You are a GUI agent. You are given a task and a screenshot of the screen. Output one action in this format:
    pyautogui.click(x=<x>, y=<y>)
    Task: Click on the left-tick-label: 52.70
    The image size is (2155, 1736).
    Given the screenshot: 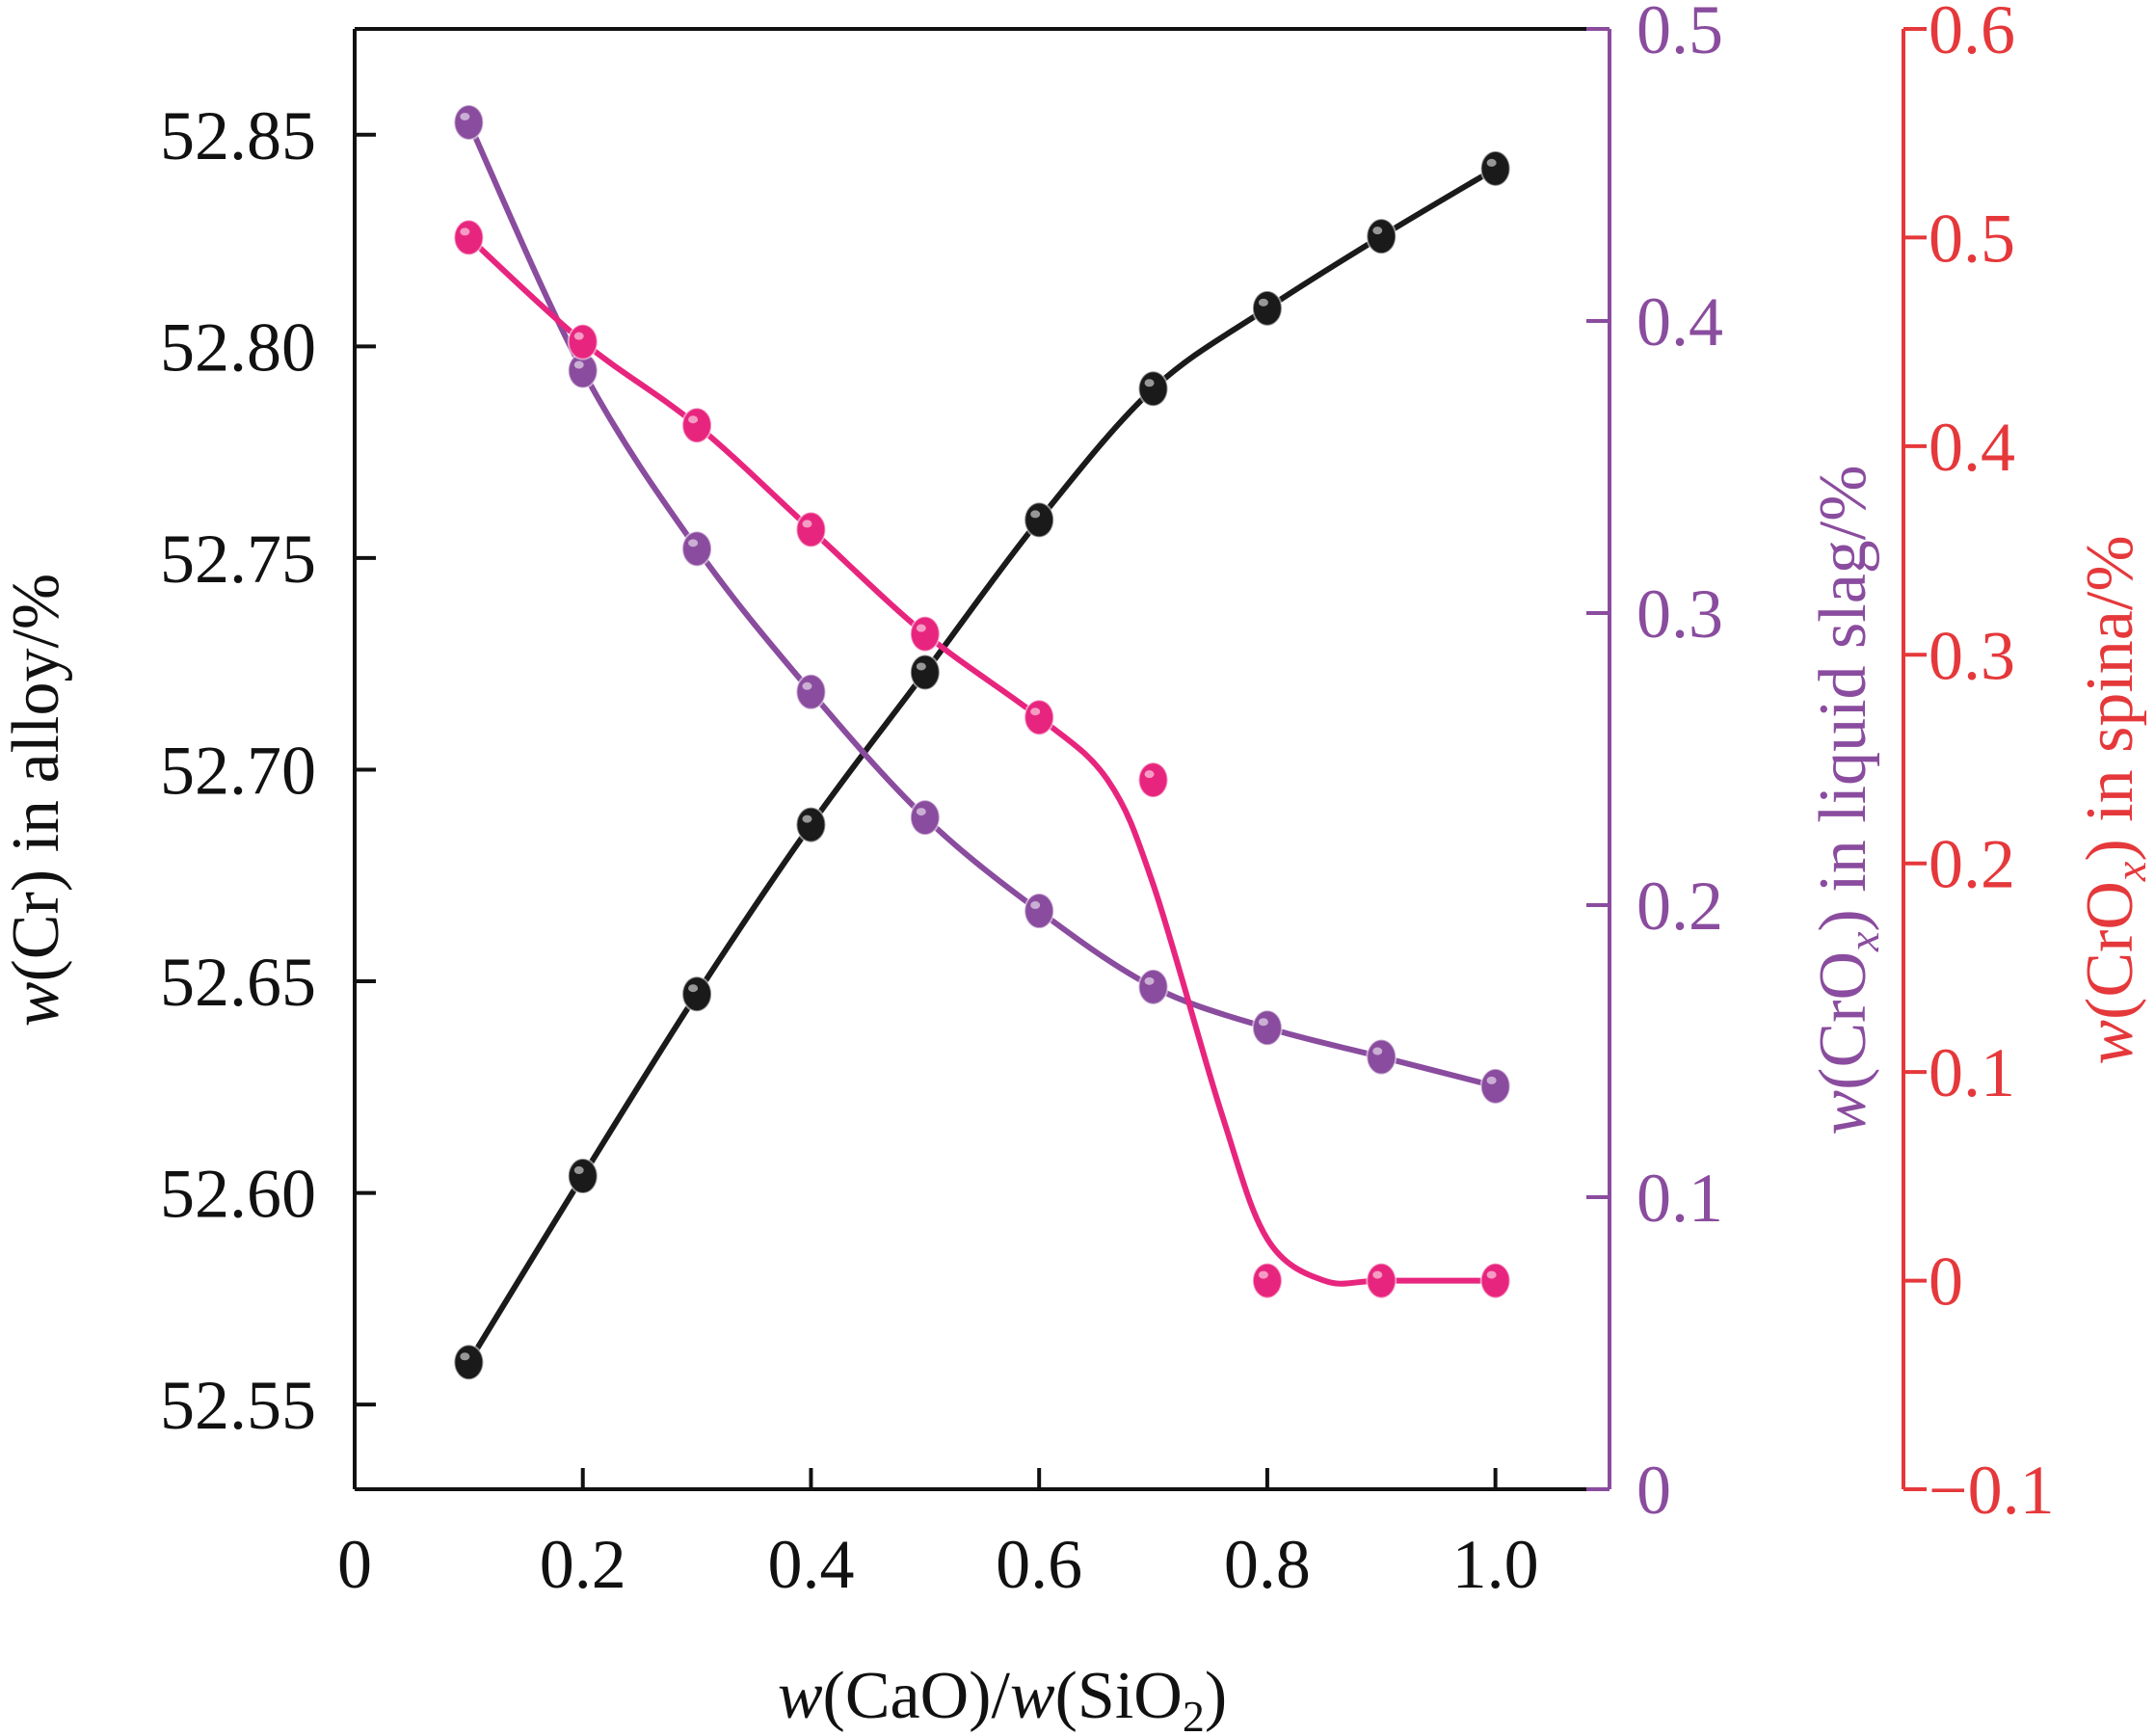 What is the action you would take?
    pyautogui.click(x=238, y=770)
    